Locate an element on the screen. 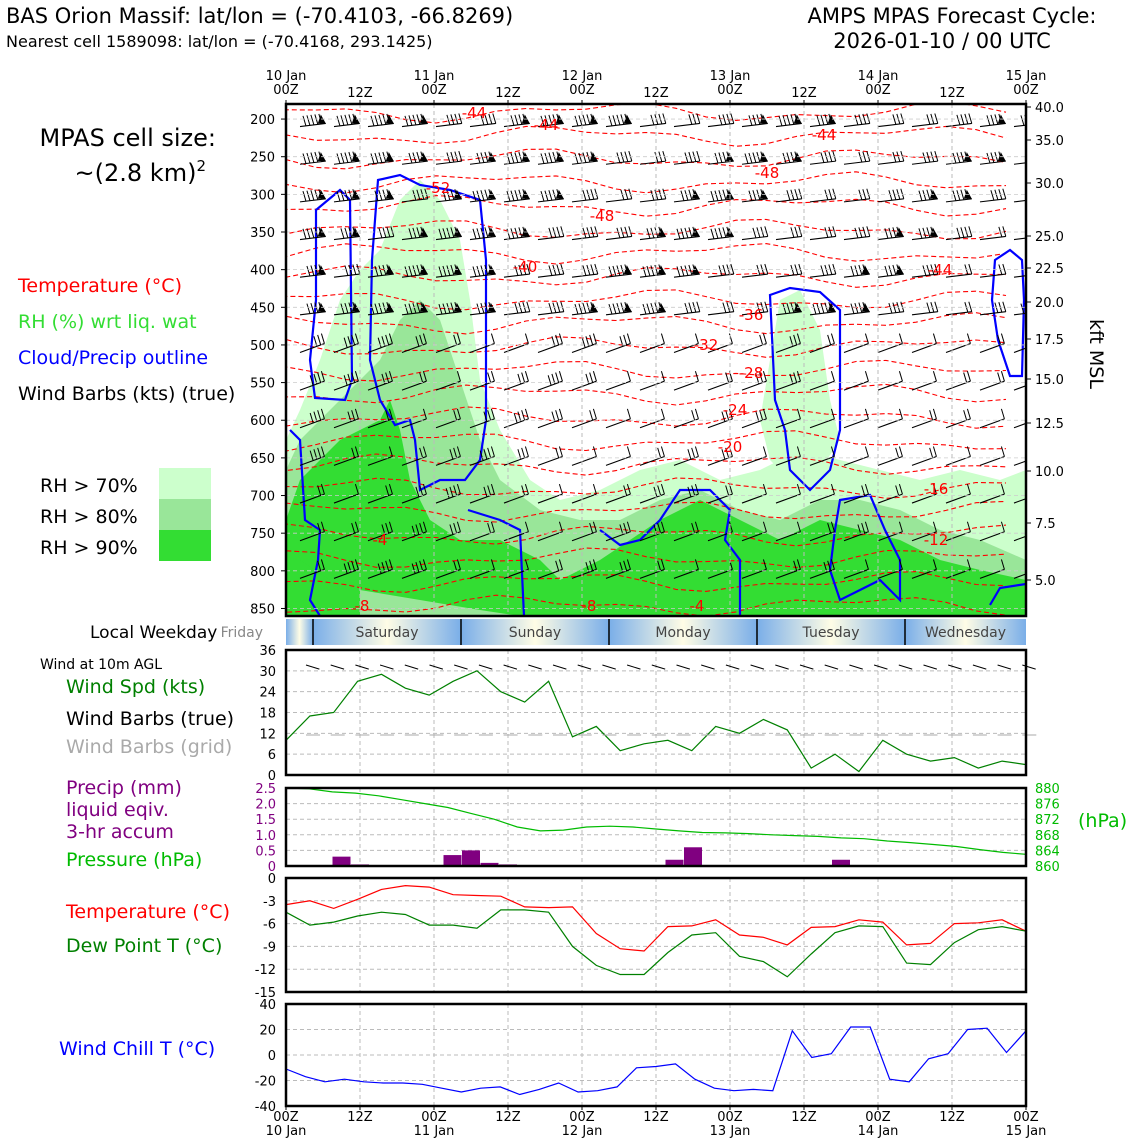 This screenshot has height=1140, width=1140. pressure-tick-label: 600 is located at coordinates (262, 421).